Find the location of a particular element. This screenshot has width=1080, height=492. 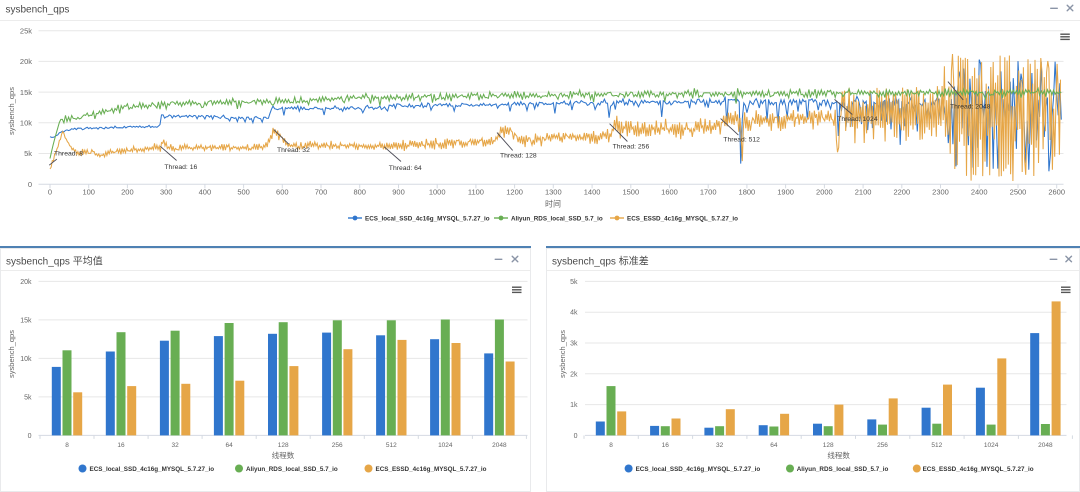

svg-text: 700 is located at coordinates (321, 192).